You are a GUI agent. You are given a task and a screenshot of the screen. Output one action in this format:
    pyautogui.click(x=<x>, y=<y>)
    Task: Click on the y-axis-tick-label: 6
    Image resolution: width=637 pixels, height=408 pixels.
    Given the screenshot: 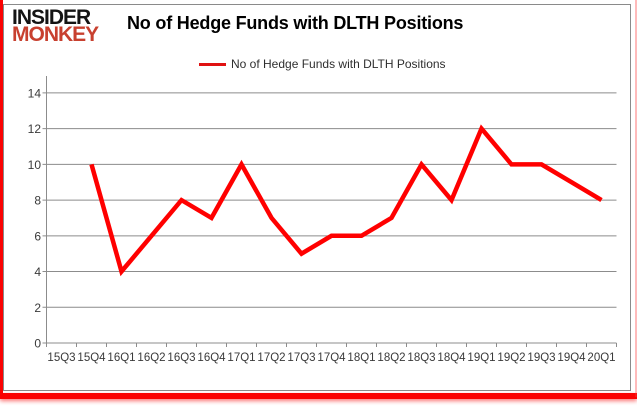 What is the action you would take?
    pyautogui.click(x=37, y=236)
    